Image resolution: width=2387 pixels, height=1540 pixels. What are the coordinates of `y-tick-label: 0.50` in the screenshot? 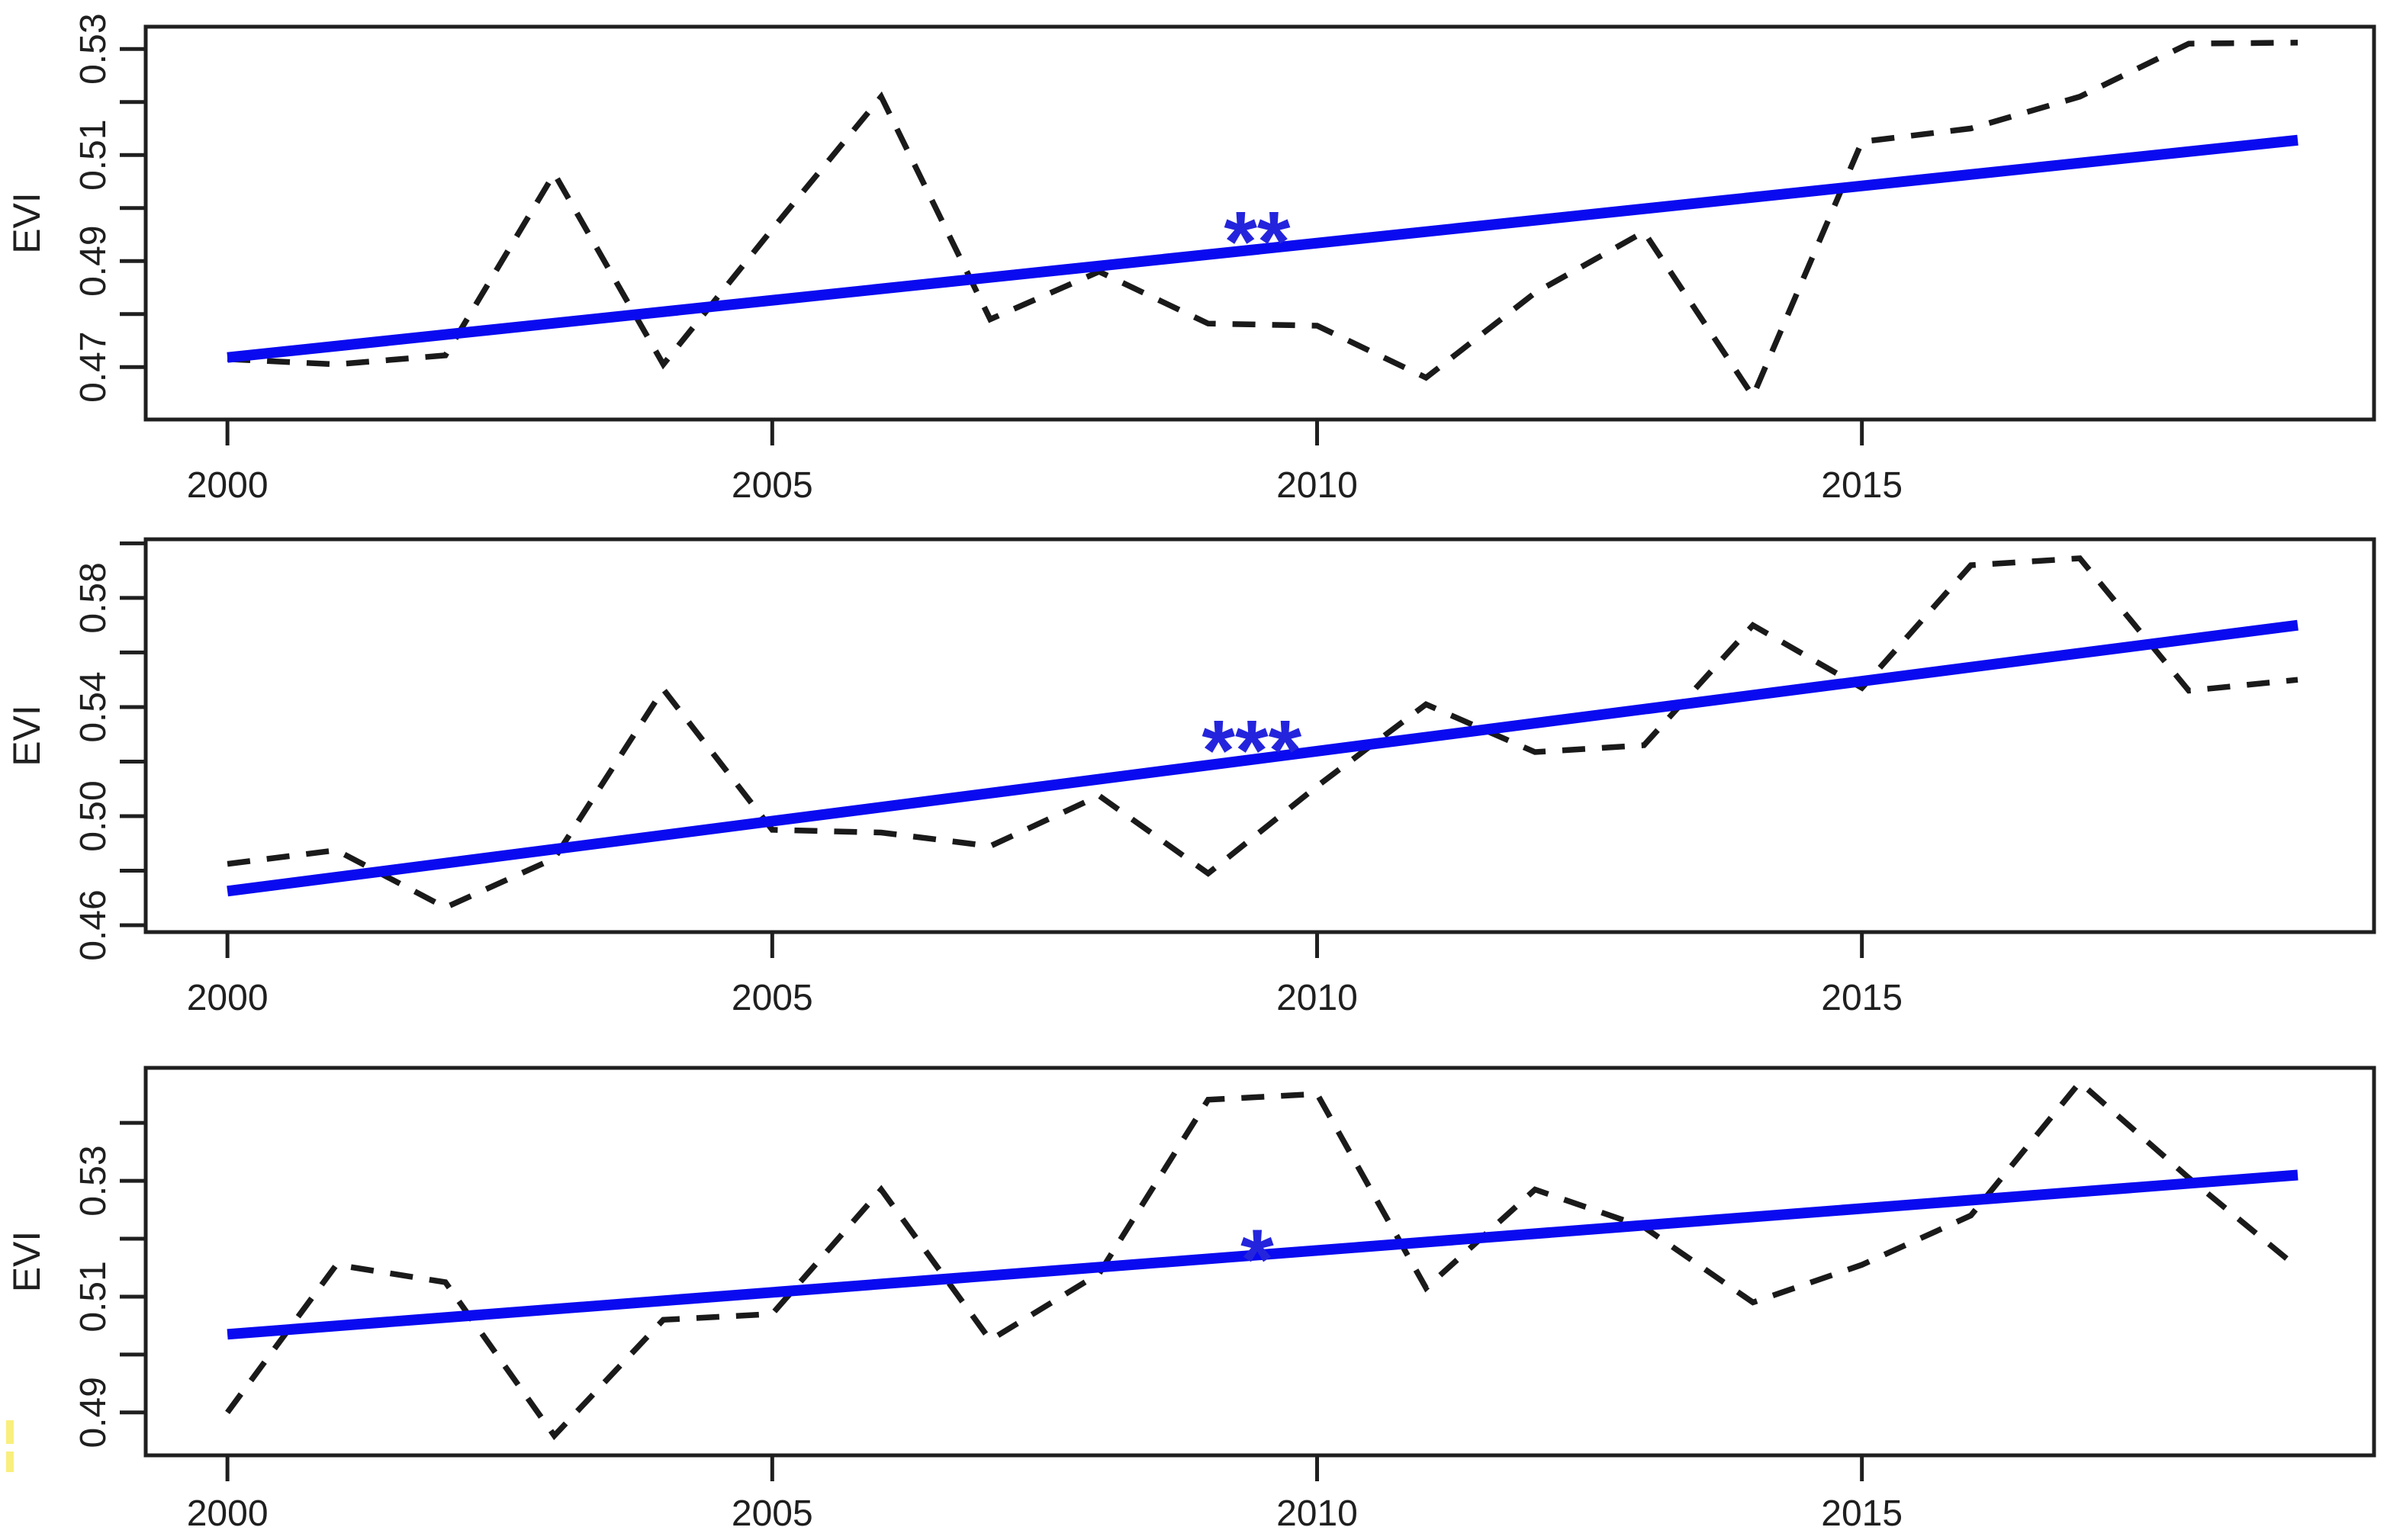 It's located at (93, 815).